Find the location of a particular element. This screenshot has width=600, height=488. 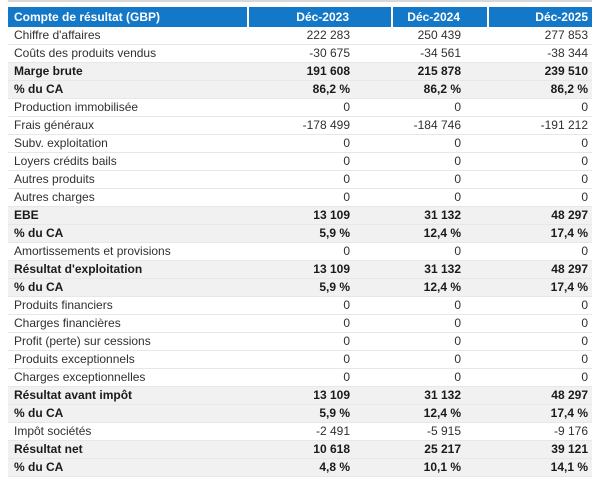

row-value: -9 176 is located at coordinates (540, 431).